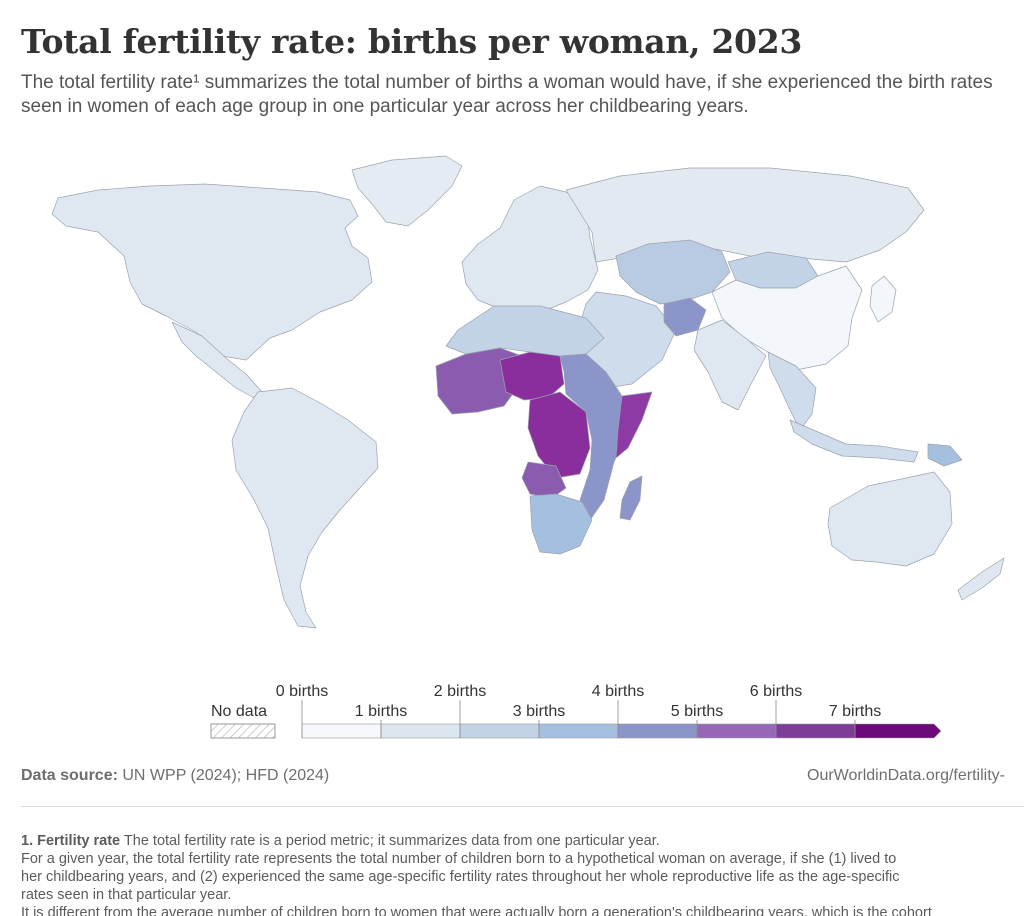  I want to click on region-somalia, so click(634, 425).